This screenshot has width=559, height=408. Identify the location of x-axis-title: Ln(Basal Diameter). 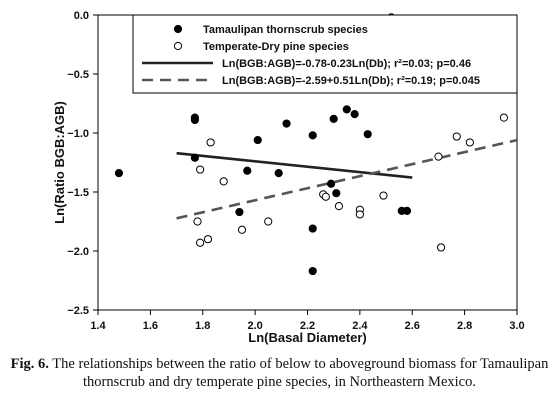
(307, 337).